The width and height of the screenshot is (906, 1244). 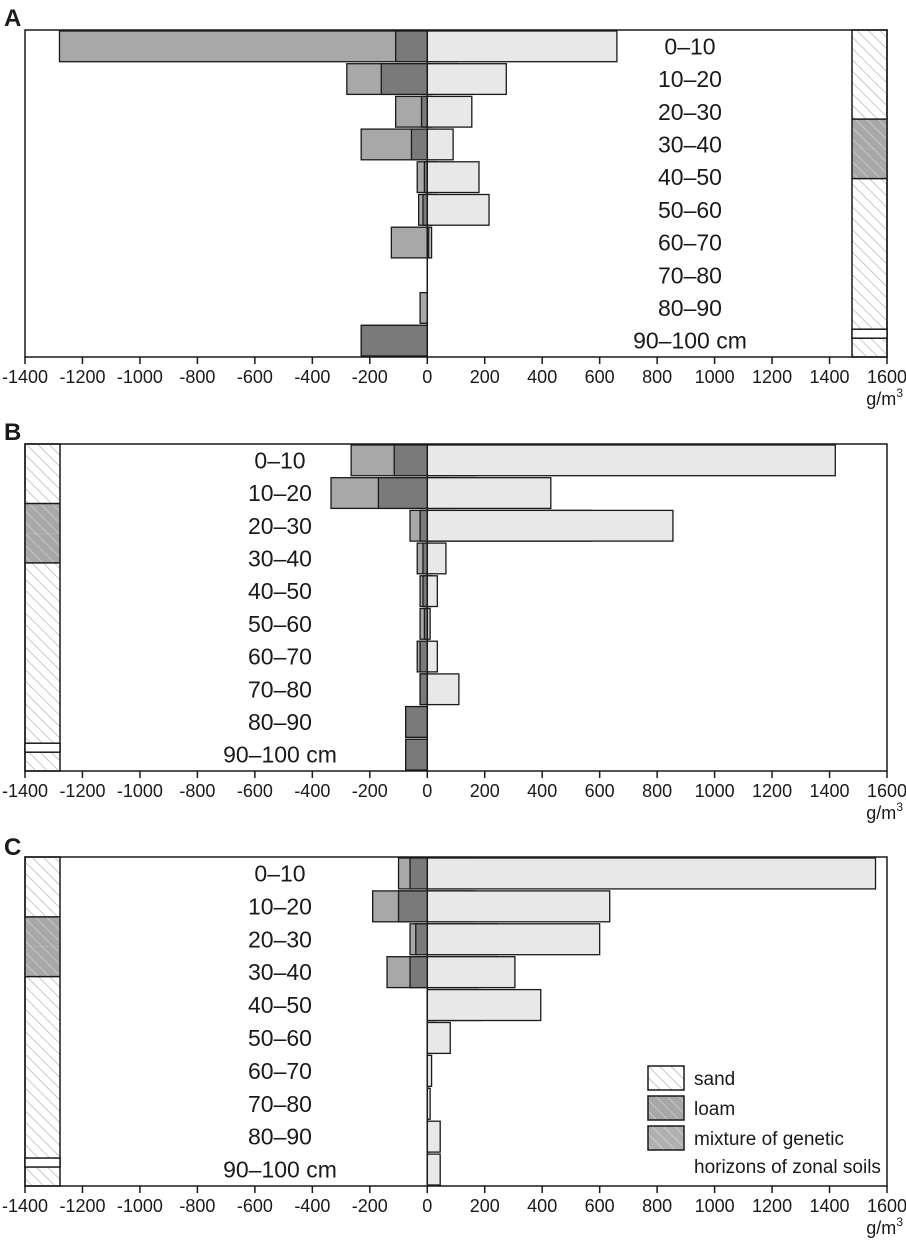 What do you see at coordinates (666, 1108) in the screenshot?
I see `legend-swatch-loam` at bounding box center [666, 1108].